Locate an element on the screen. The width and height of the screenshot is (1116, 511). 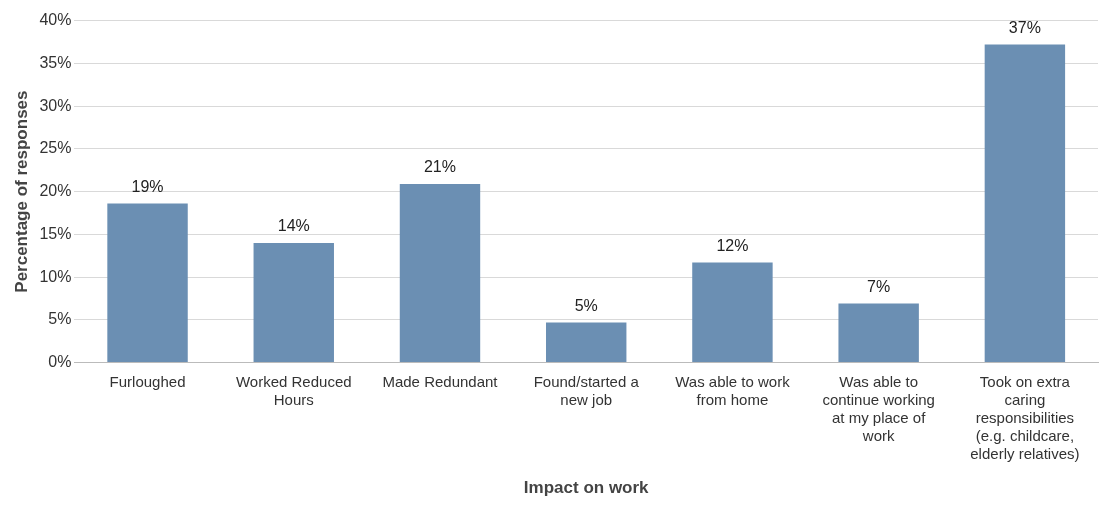
y-tick-label: 30% is located at coordinates (55, 105).